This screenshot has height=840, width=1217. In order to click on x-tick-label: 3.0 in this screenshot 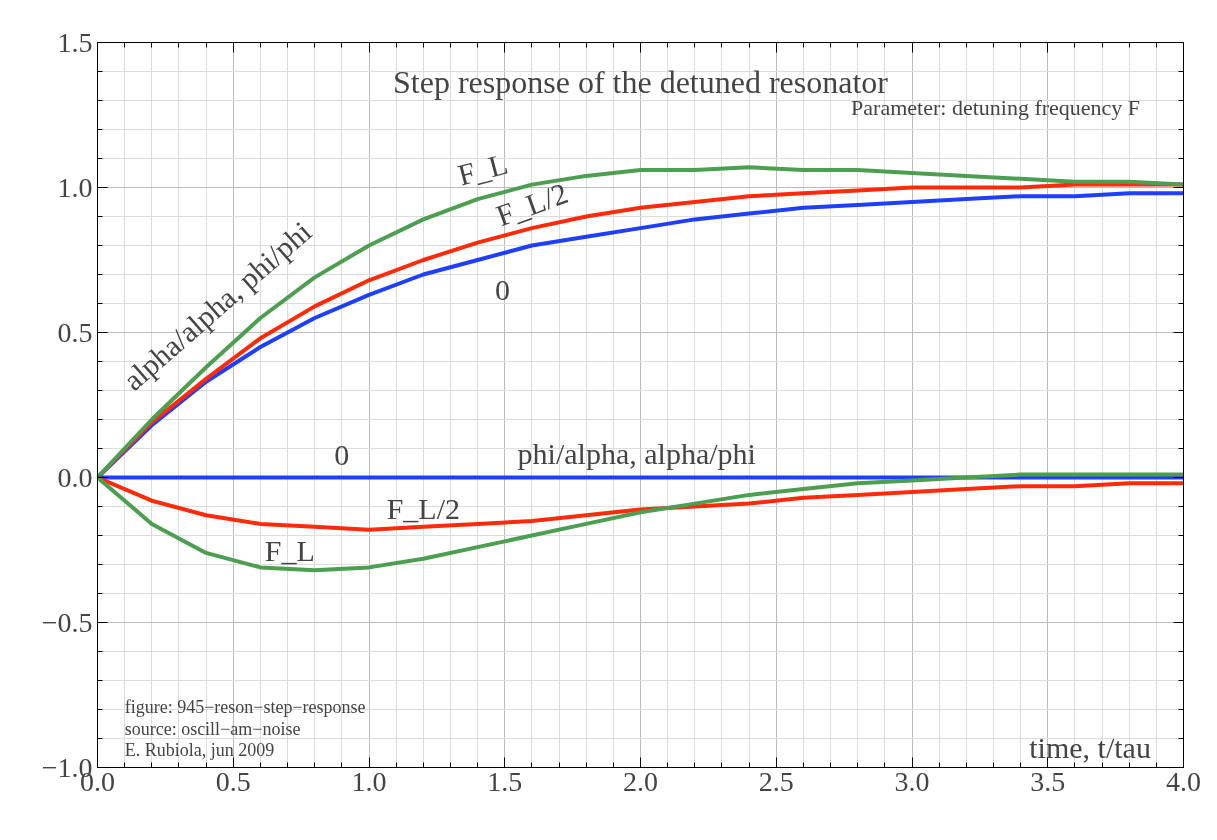, I will do `click(912, 781)`.